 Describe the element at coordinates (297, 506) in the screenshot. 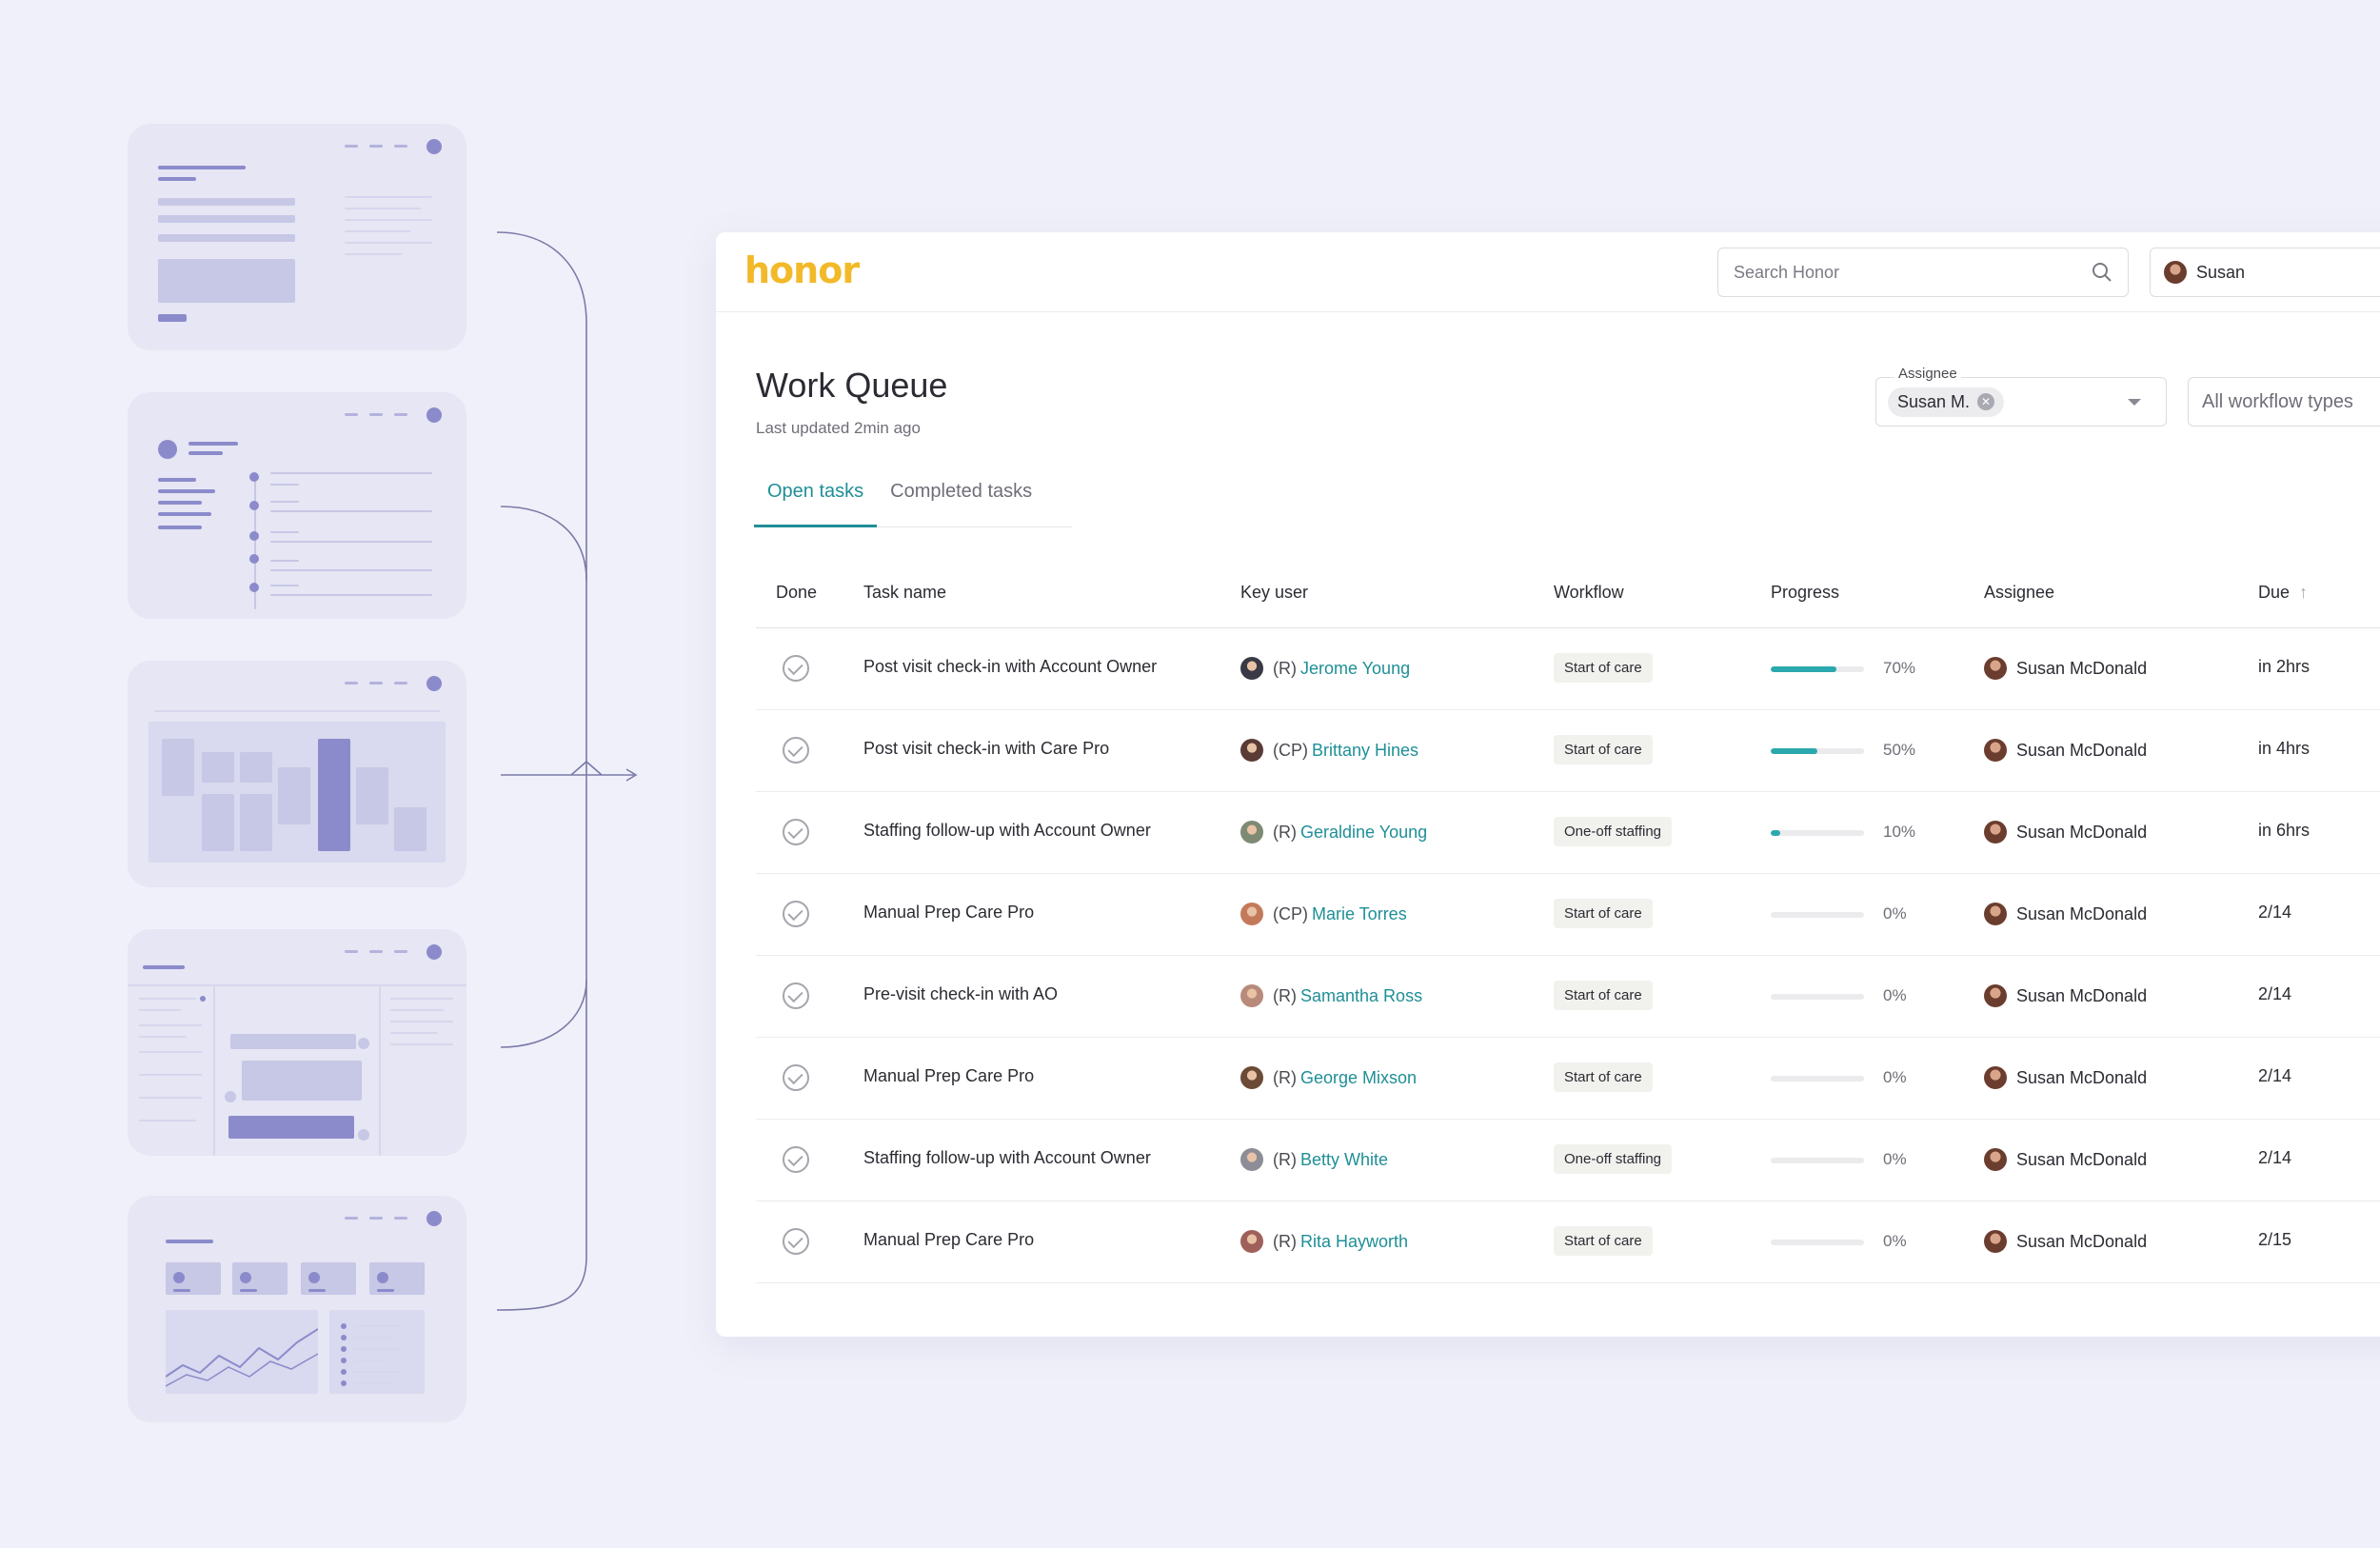

I see `thumbnail-timeline` at that location.